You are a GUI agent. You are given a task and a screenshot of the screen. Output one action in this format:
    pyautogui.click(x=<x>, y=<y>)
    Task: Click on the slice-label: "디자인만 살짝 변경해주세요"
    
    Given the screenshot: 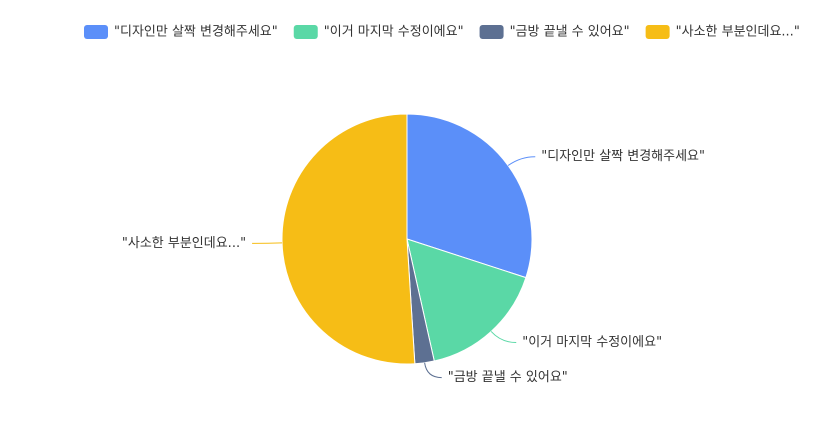 What is the action you would take?
    pyautogui.click(x=623, y=156)
    